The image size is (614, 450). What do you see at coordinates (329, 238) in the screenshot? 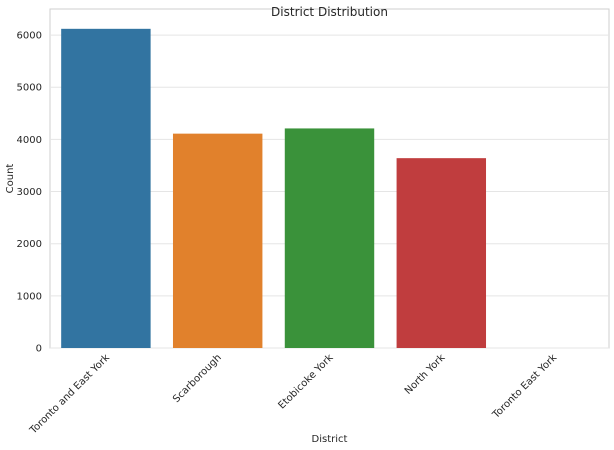
I see `bar-etobicoke-york` at bounding box center [329, 238].